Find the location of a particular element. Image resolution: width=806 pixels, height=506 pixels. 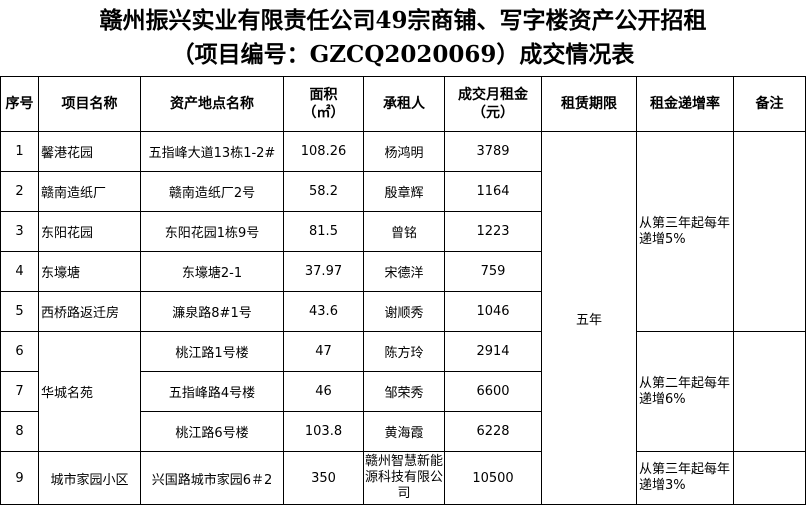

cell-rent: 3789 is located at coordinates (493, 151).